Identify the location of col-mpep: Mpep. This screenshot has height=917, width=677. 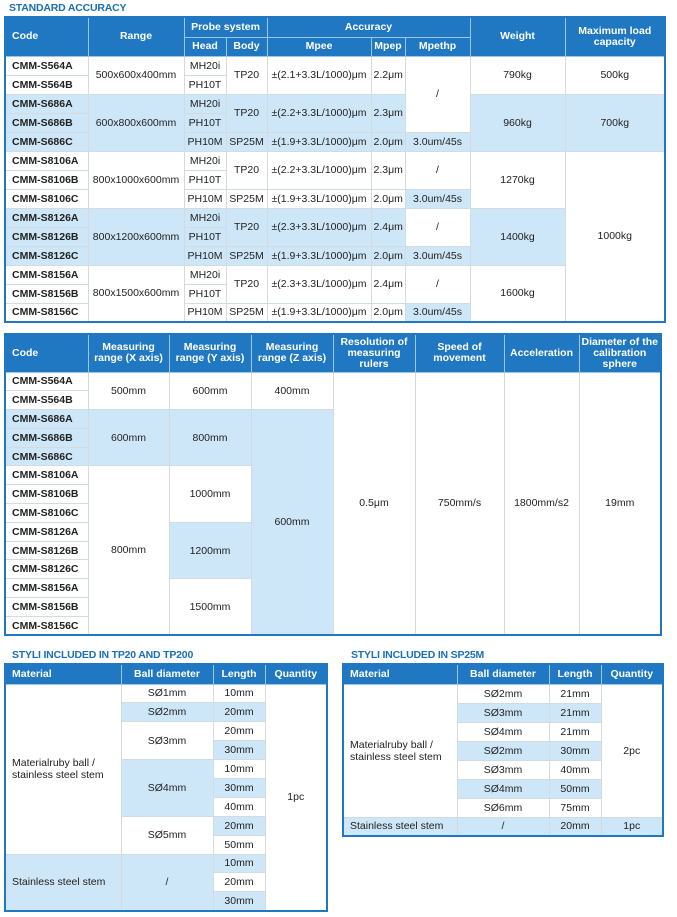
(388, 46).